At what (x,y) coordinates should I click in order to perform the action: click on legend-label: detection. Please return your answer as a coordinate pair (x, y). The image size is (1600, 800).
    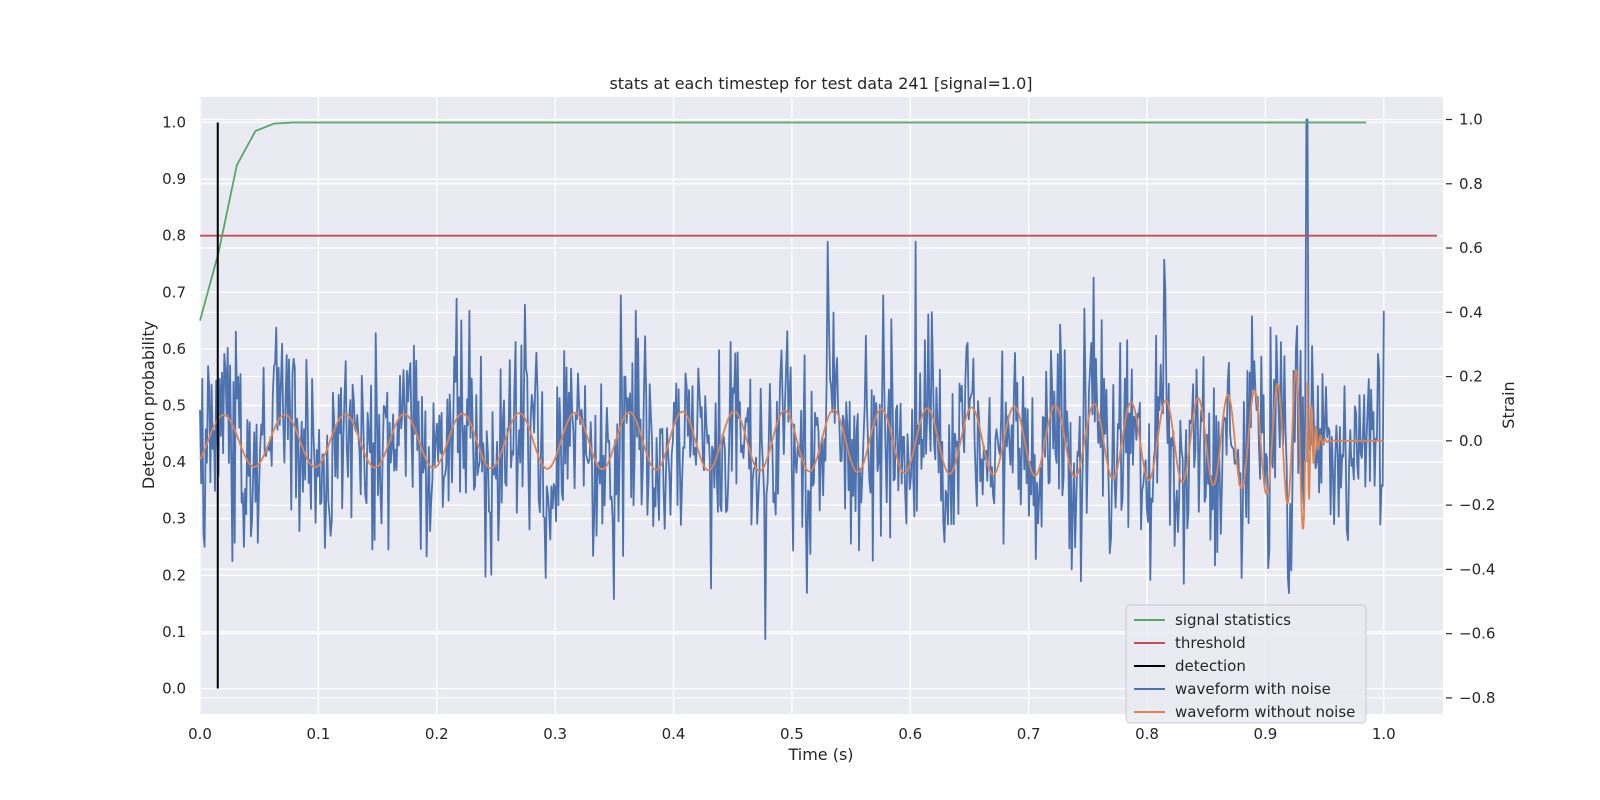
    Looking at the image, I should click on (1210, 666).